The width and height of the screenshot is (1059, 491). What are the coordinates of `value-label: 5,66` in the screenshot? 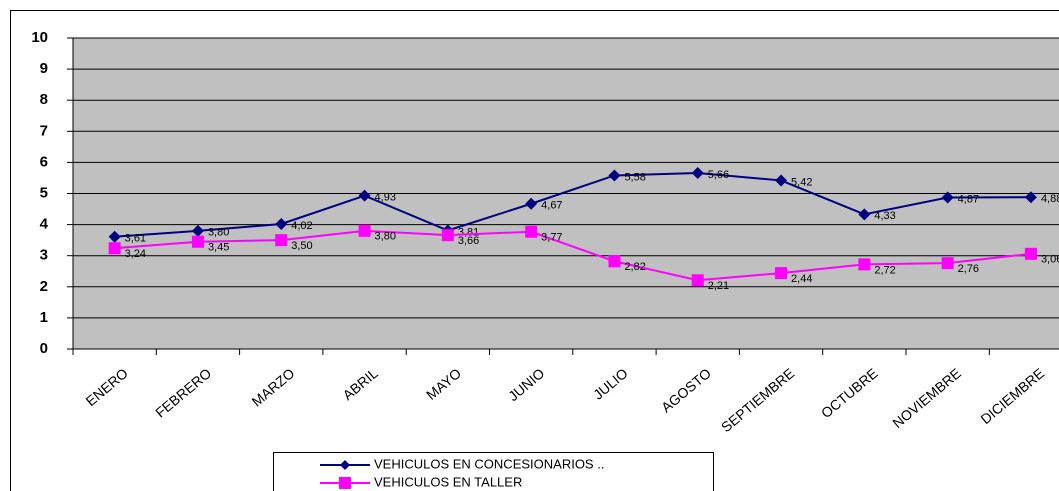 It's located at (718, 175).